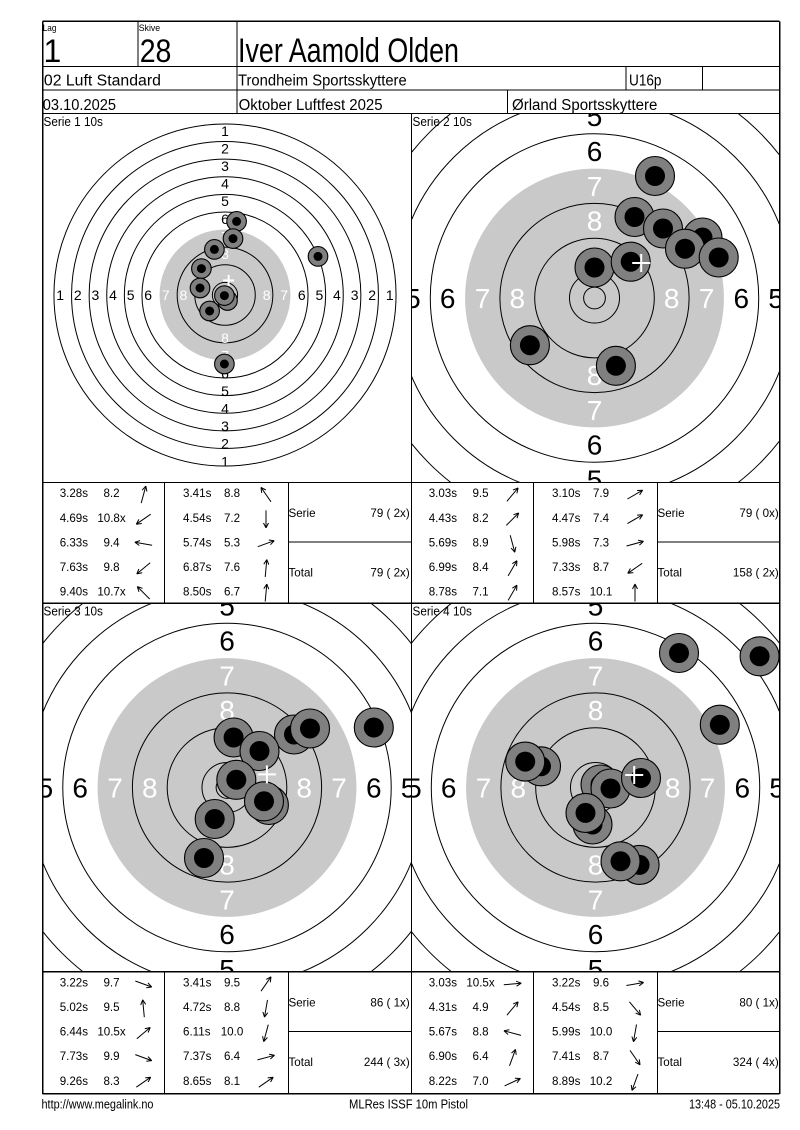  What do you see at coordinates (111, 1007) in the screenshot?
I see `svg-text: 9.5` at bounding box center [111, 1007].